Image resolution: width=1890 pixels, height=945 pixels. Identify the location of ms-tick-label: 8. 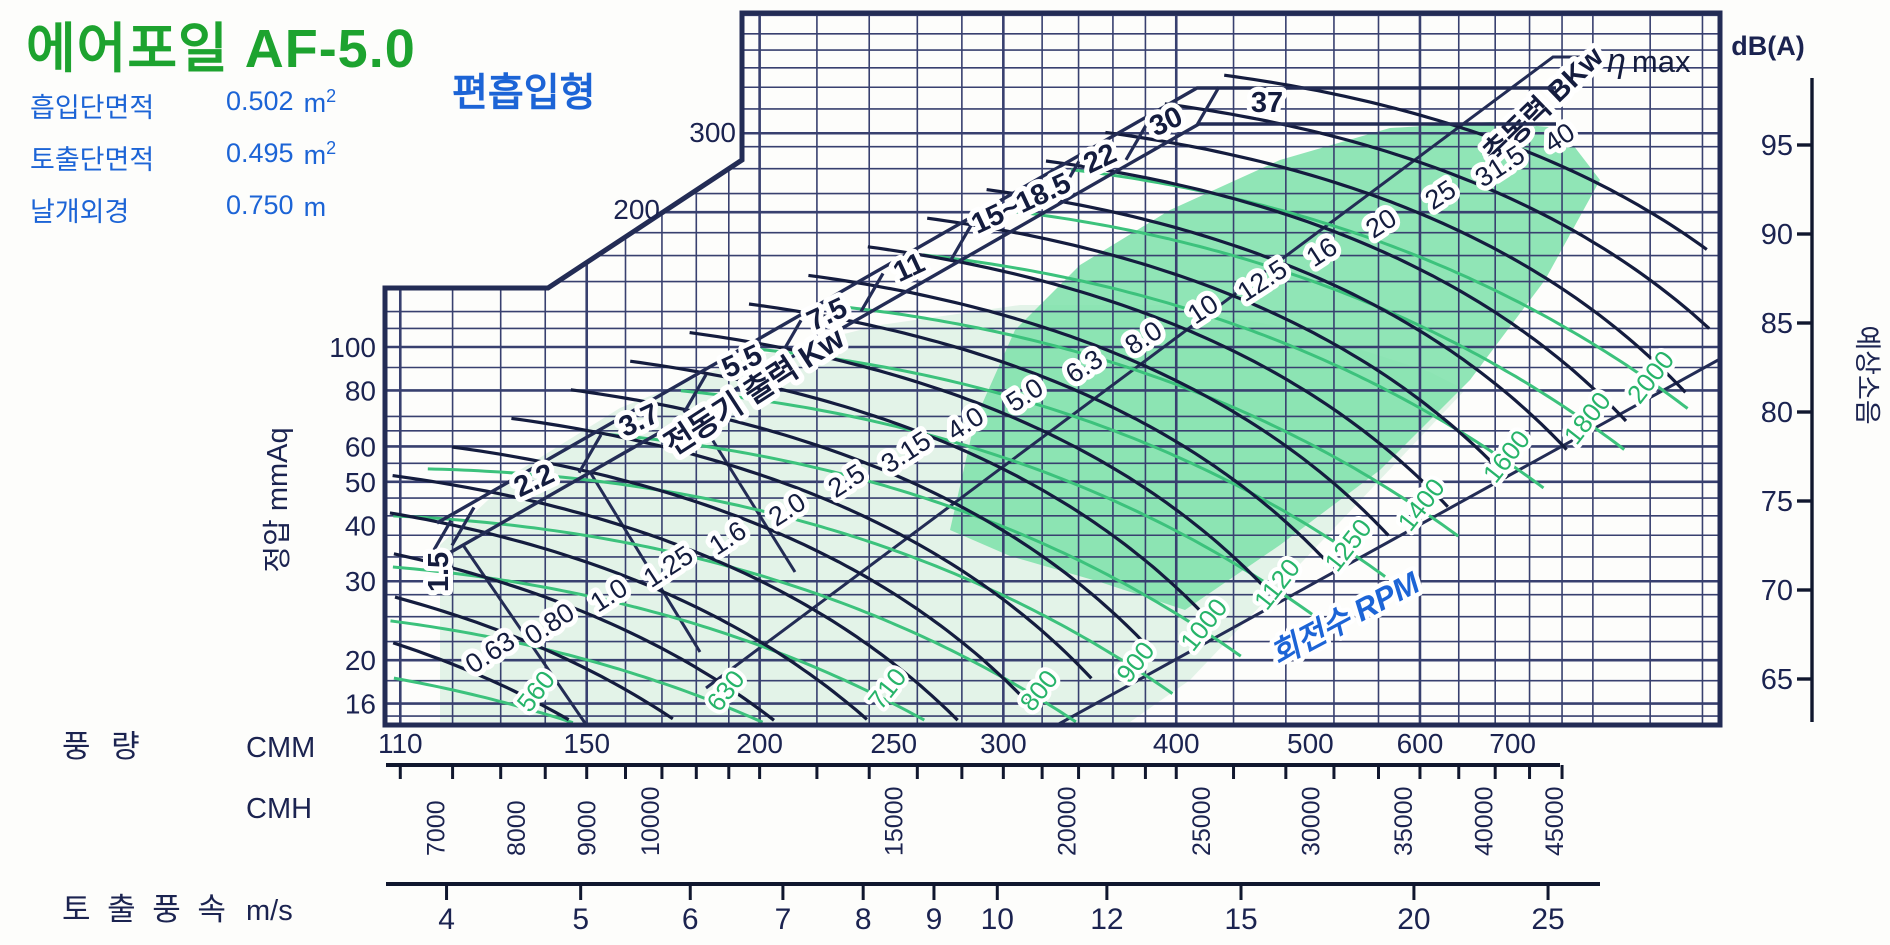
(863, 919).